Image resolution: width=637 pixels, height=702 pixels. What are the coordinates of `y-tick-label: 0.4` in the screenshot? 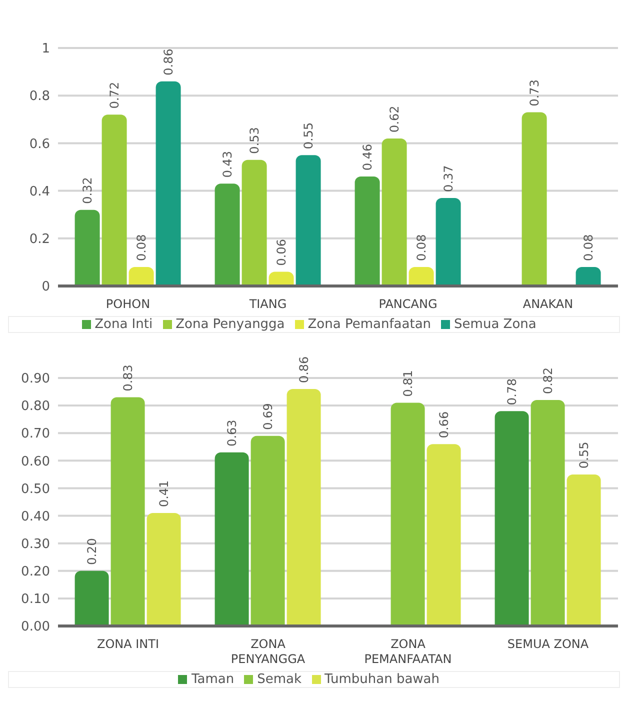 It's located at (39, 192).